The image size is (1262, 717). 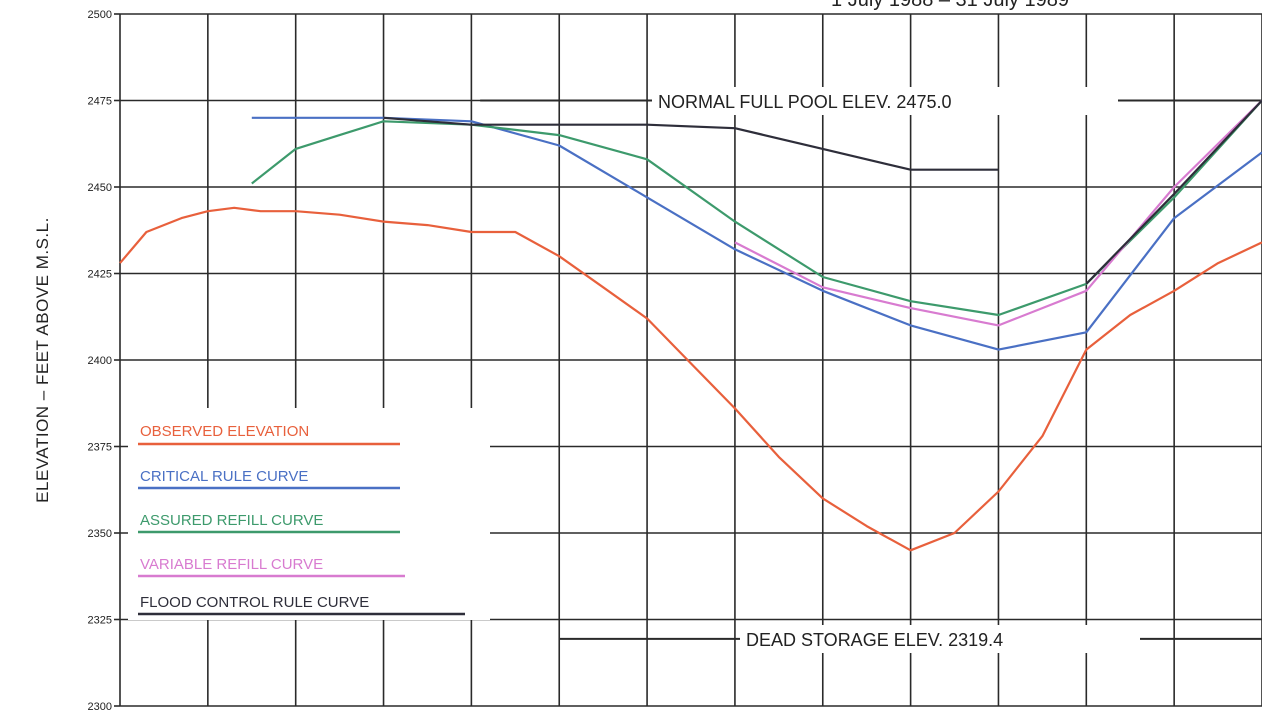 What do you see at coordinates (224, 476) in the screenshot?
I see `legend-label-critical: CRITICAL RULE CURVE` at bounding box center [224, 476].